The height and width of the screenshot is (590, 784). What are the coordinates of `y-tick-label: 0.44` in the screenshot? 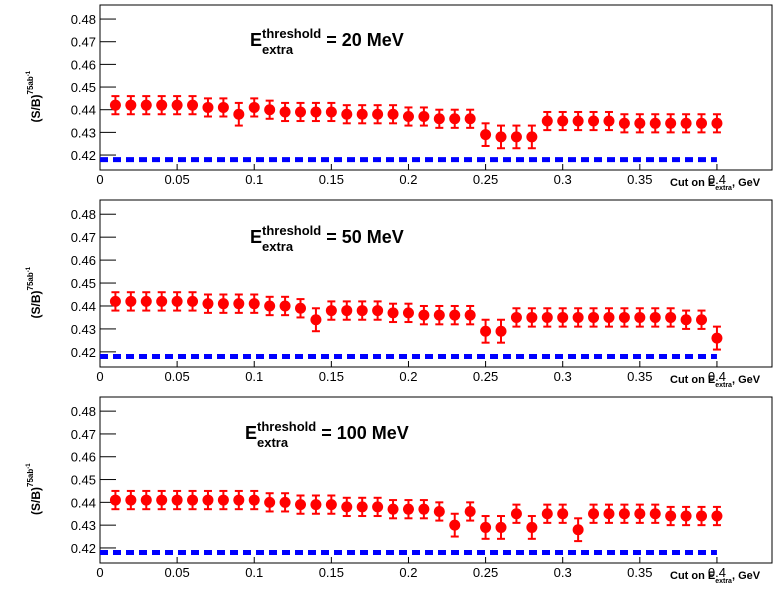 It's located at (83, 110).